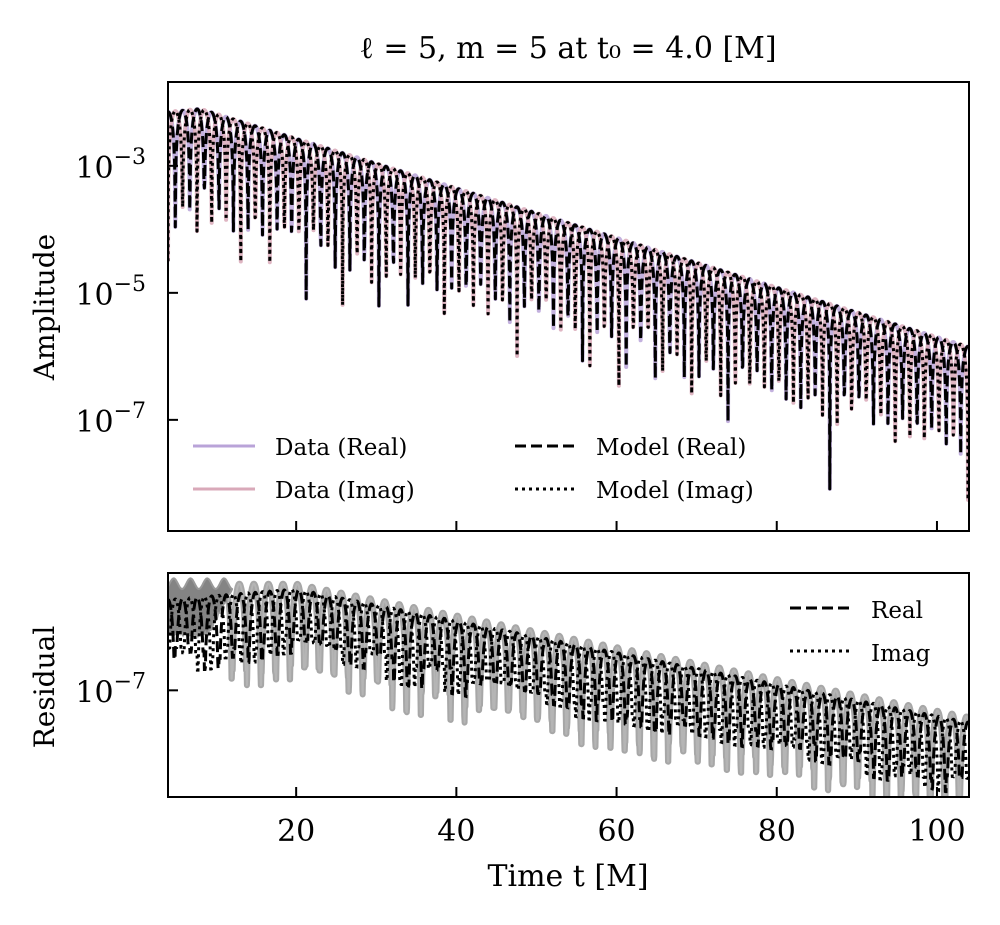  I want to click on residual-xtick-label: 60, so click(616, 831).